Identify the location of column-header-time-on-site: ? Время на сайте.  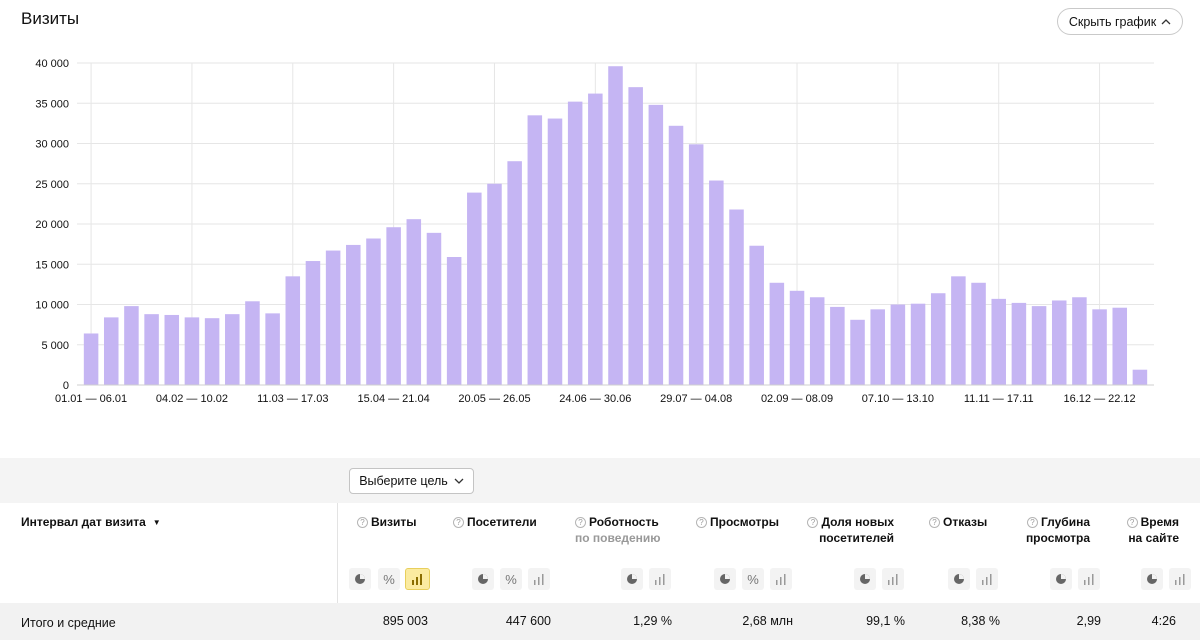
(1147, 530).